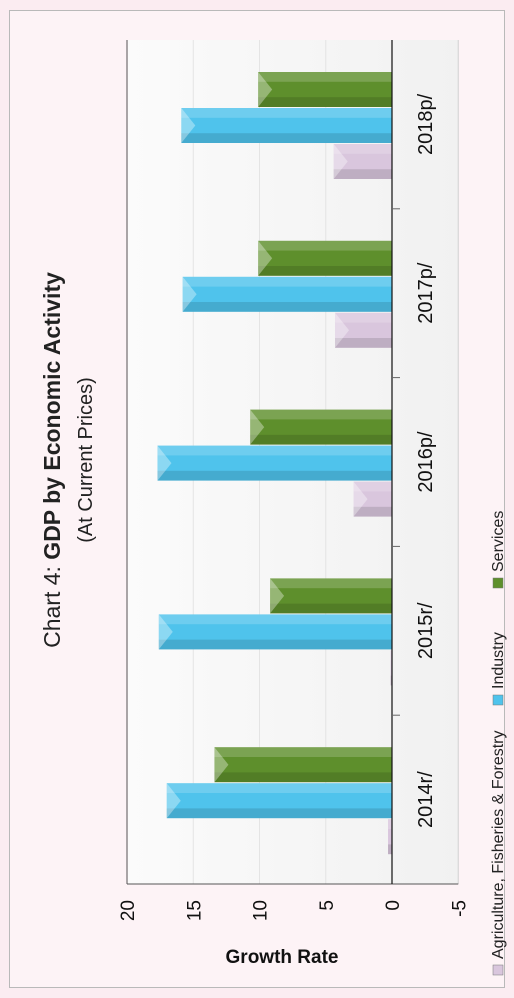 The image size is (514, 998). Describe the element at coordinates (426, 799) in the screenshot. I see `category-label: 2014r/` at that location.